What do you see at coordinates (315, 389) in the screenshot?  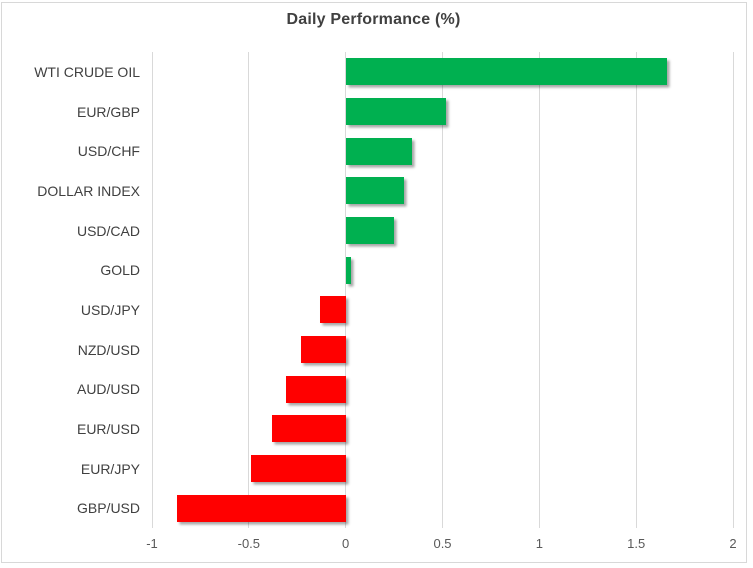 I see `bar-aud-usd` at bounding box center [315, 389].